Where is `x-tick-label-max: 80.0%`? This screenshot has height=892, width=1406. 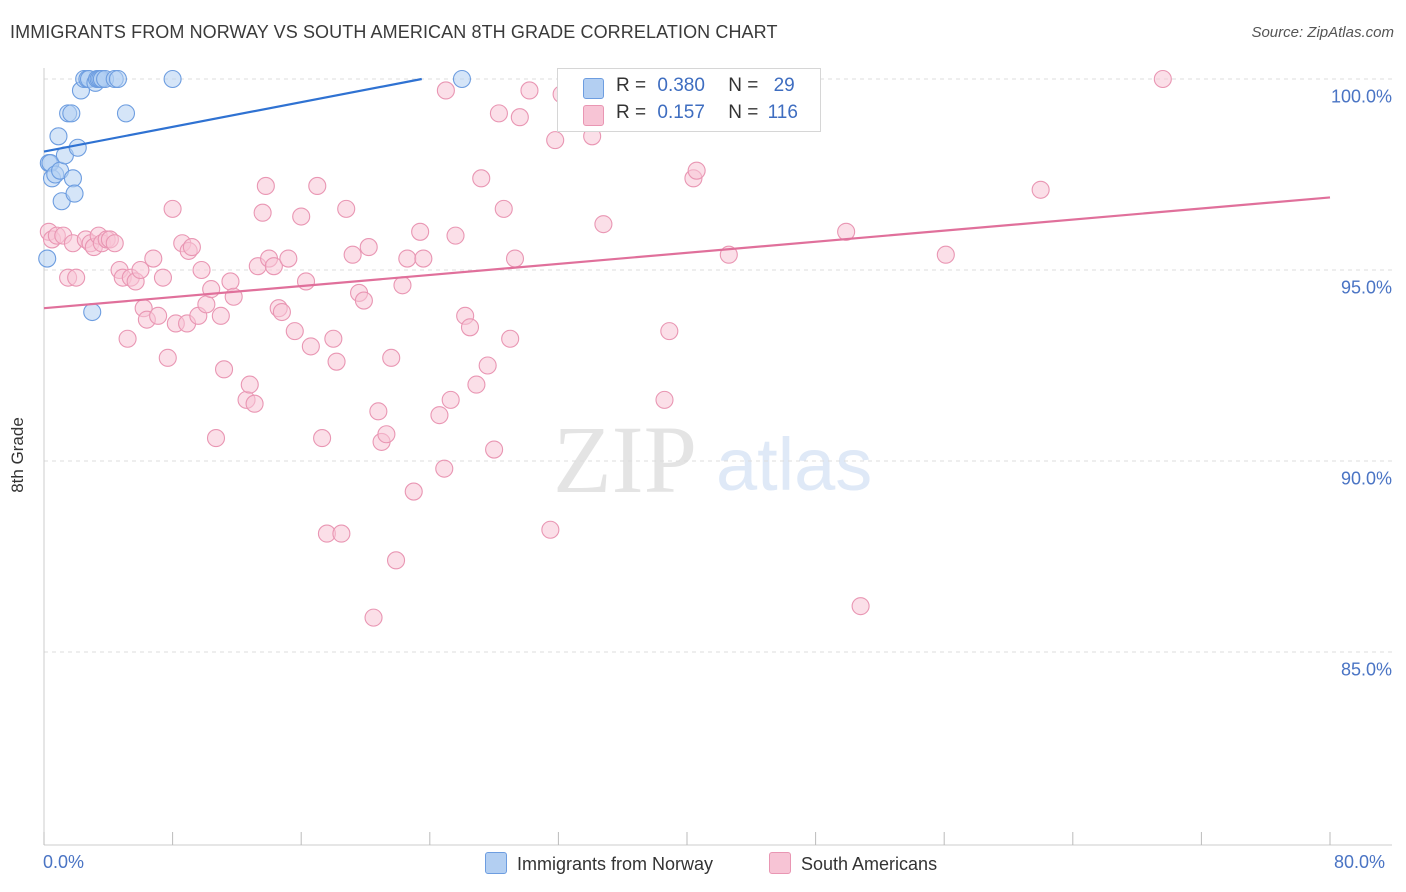 x-tick-label-max: 80.0% is located at coordinates (1360, 862).